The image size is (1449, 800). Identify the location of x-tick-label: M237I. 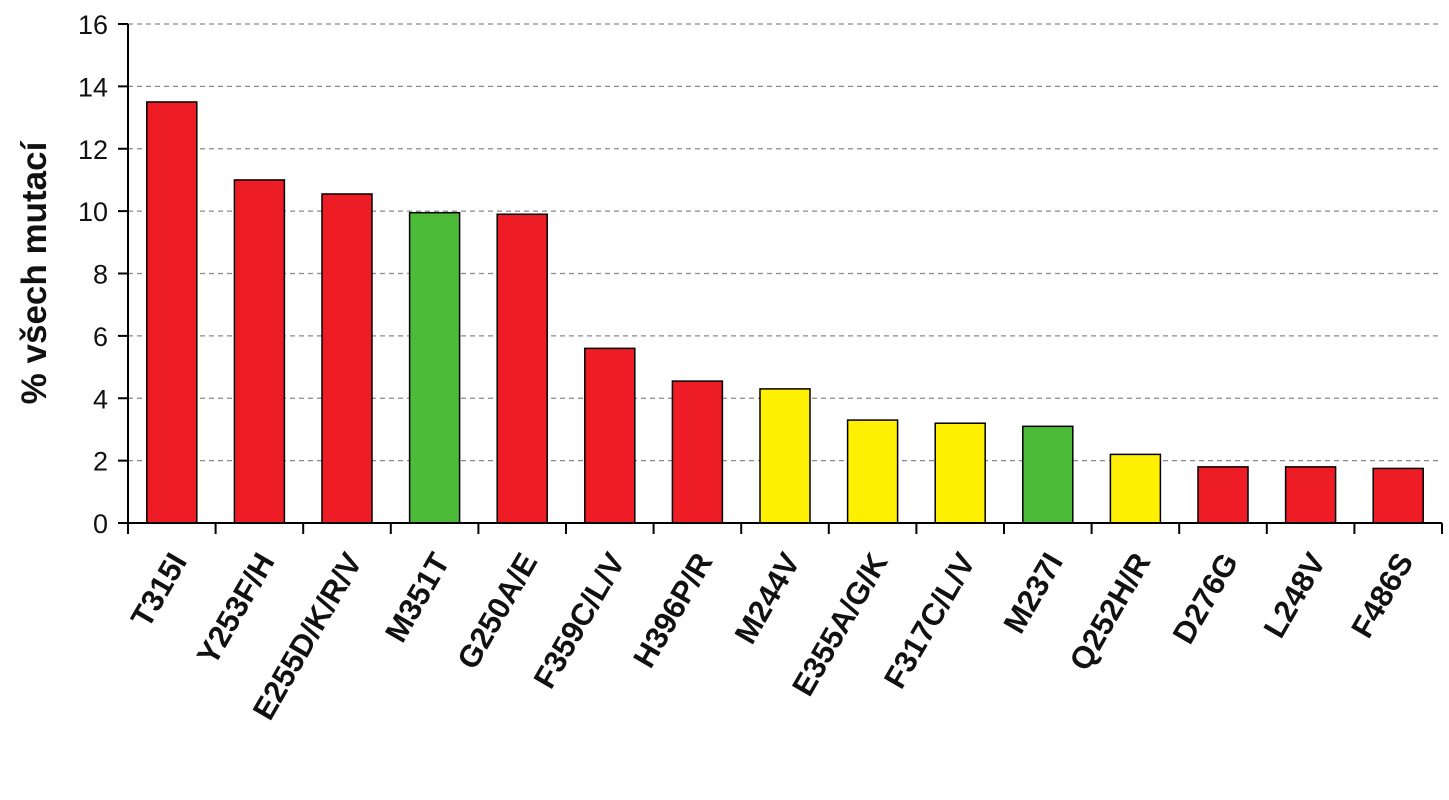
(1032, 593).